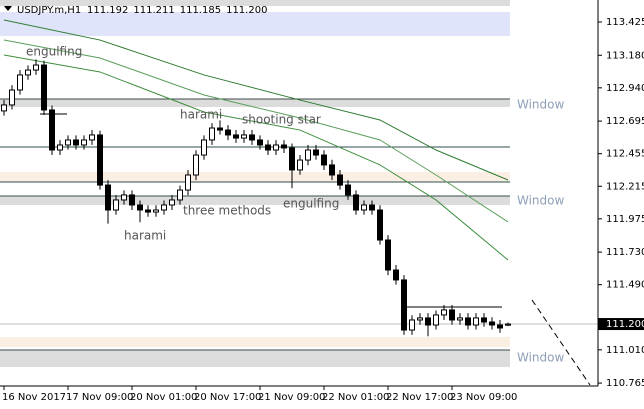 Image resolution: width=644 pixels, height=409 pixels. What do you see at coordinates (201, 115) in the screenshot?
I see `pattern-label: harami` at bounding box center [201, 115].